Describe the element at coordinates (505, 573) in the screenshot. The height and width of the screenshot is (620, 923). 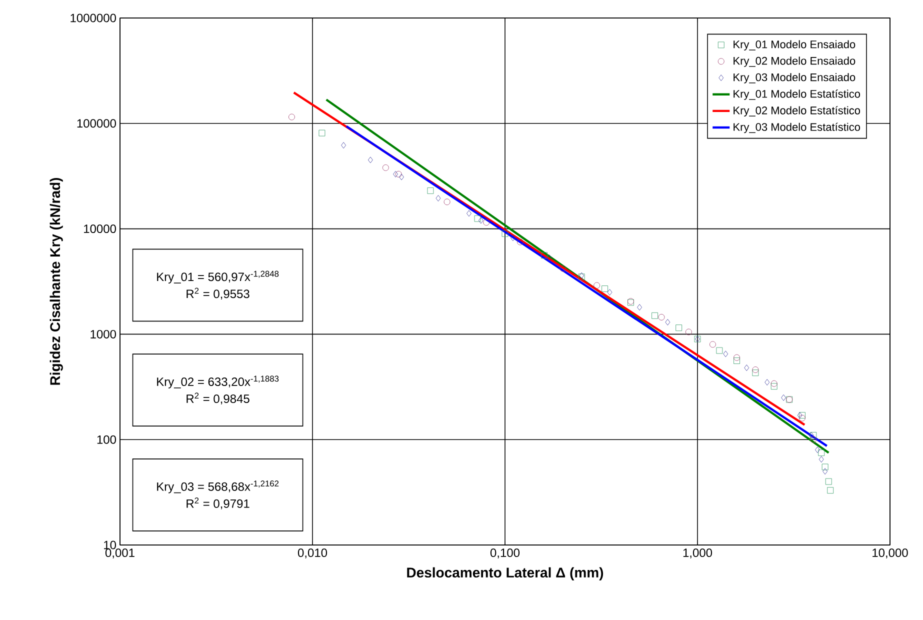
I see `x-axis-title: Deslocamento Lateral Δ (mm)` at that location.